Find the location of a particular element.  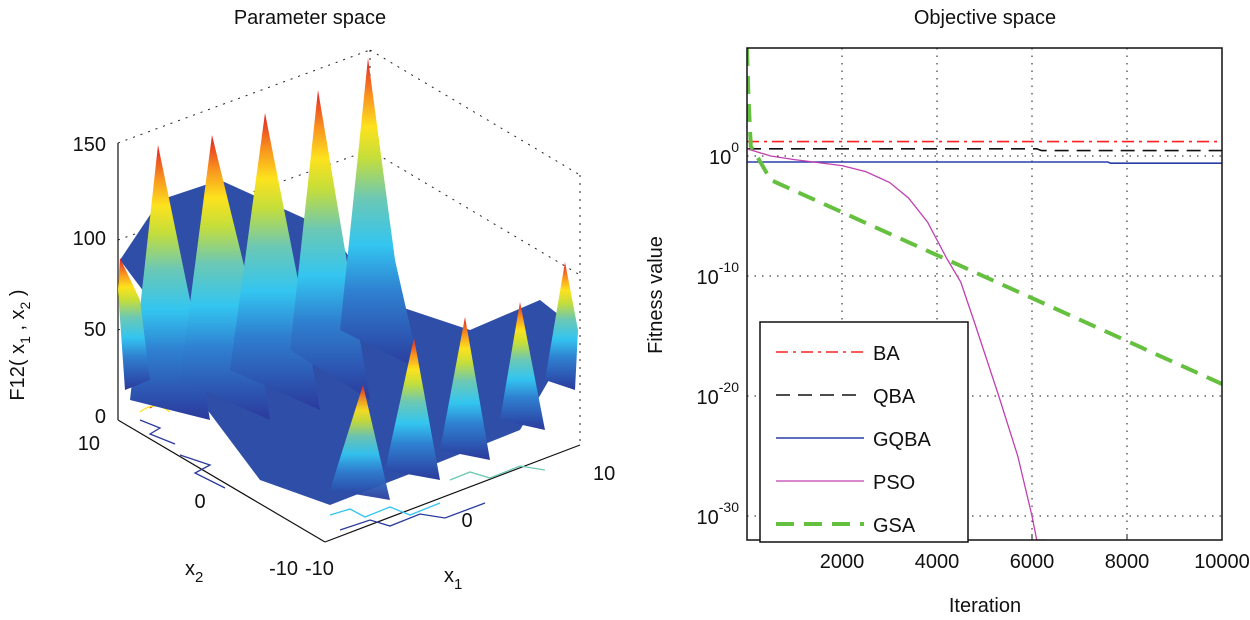

y-tick-label: 10-30 is located at coordinates (718, 514).